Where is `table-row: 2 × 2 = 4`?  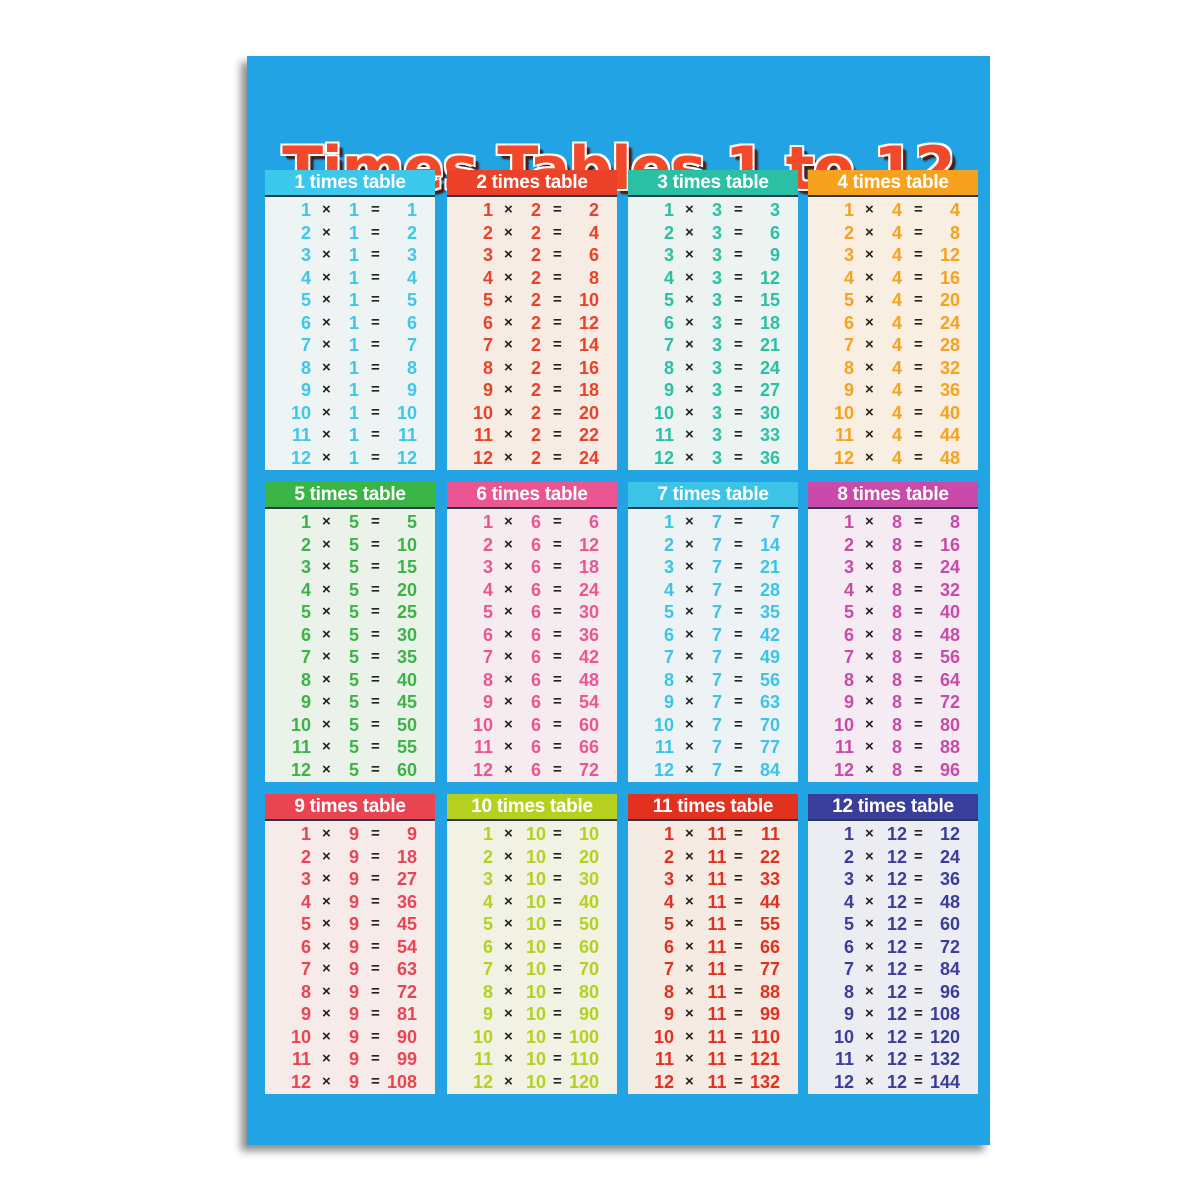
table-row: 2 × 2 = 4 is located at coordinates (532, 233).